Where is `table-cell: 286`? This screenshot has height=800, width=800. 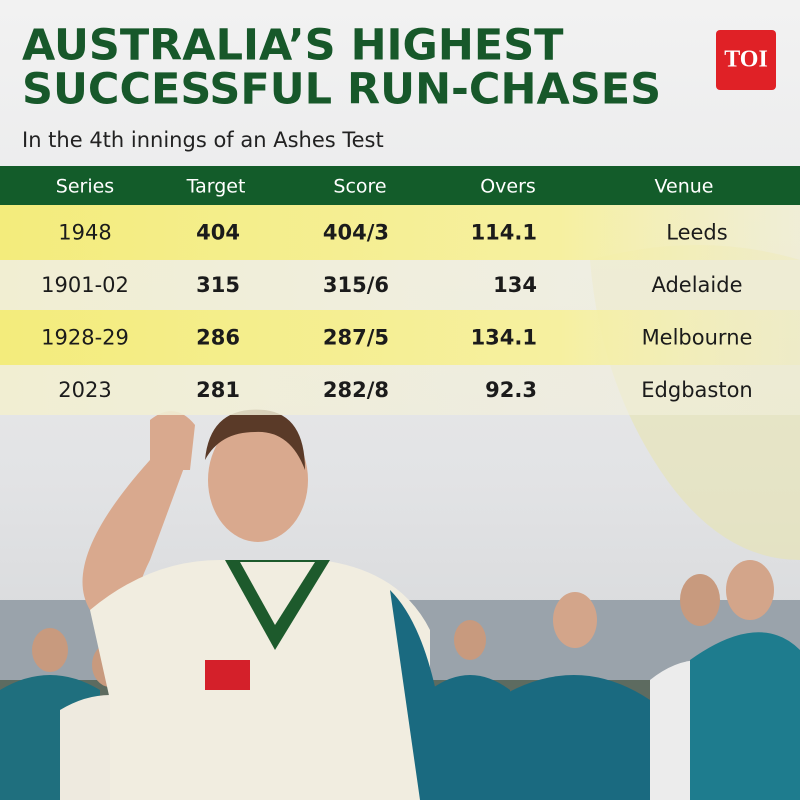 table-cell: 286 is located at coordinates (218, 338).